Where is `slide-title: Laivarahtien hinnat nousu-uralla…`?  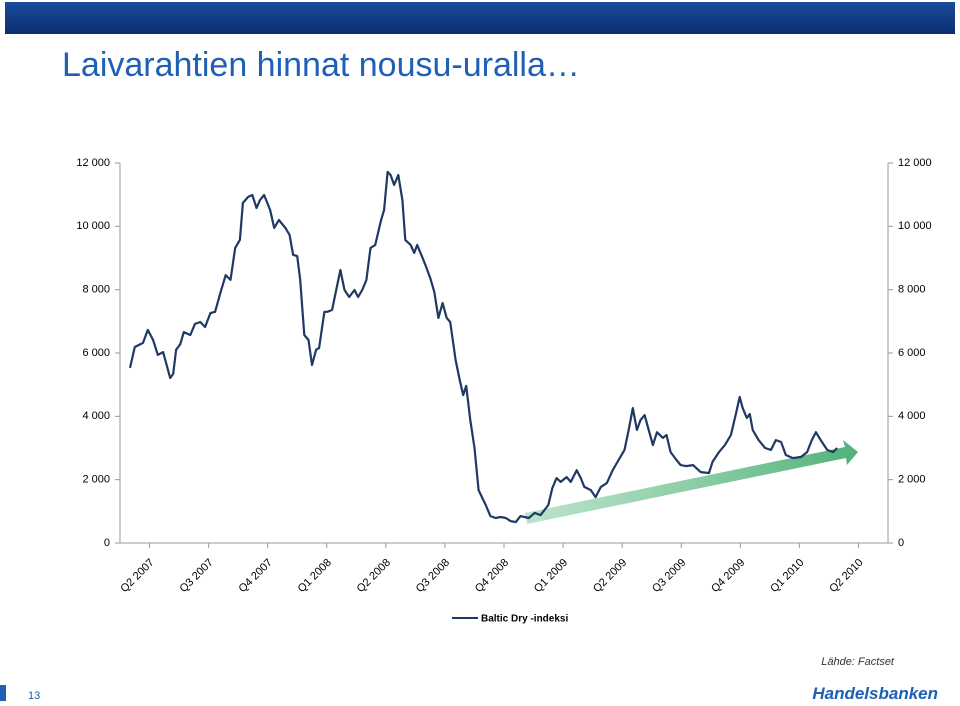
slide-title: Laivarahtien hinnat nousu-uralla… is located at coordinates (321, 65).